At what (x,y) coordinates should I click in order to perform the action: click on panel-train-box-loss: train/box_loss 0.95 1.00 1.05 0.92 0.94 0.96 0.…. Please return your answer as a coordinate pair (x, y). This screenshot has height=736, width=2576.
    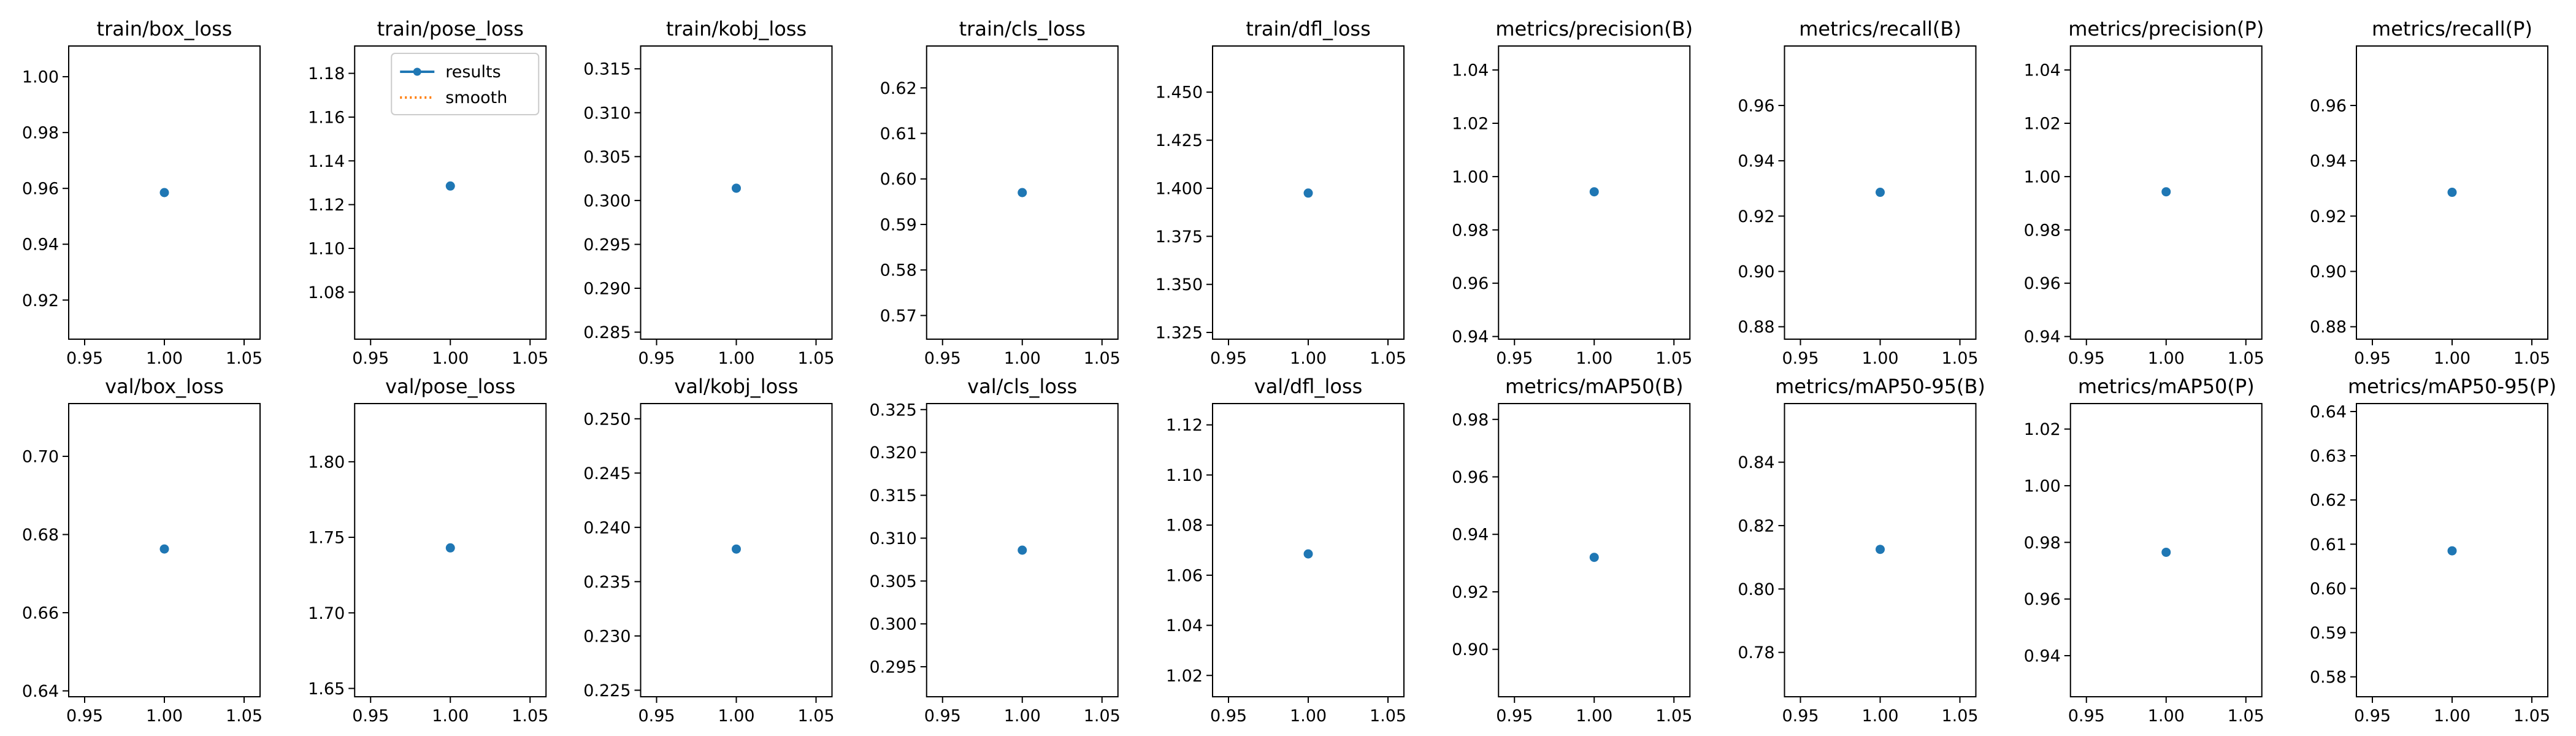
    Looking at the image, I should click on (142, 192).